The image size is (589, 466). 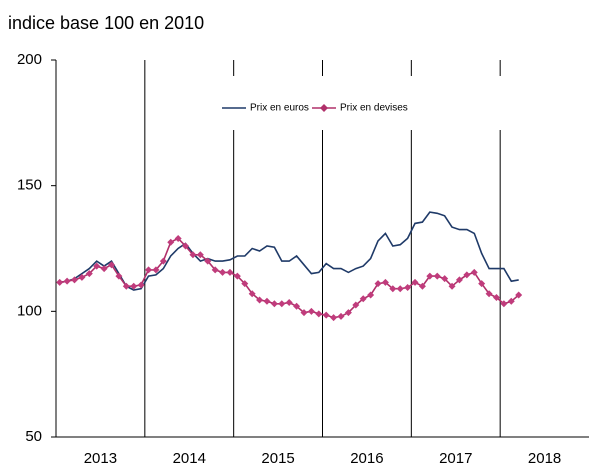 What do you see at coordinates (279, 108) in the screenshot?
I see `legend-label: Prix en euros` at bounding box center [279, 108].